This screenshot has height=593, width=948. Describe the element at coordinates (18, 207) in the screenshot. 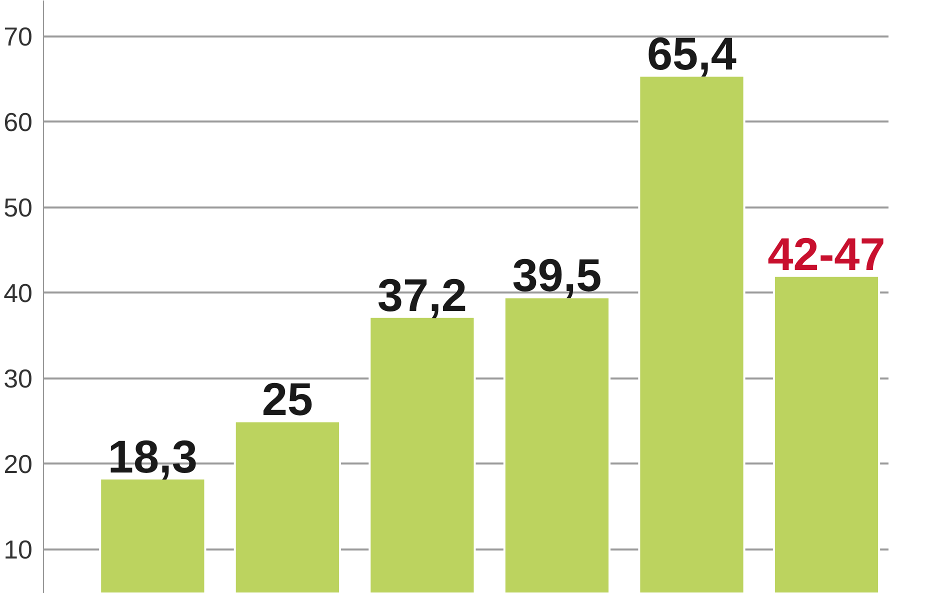

I see `y-tick-label: 50` at that location.